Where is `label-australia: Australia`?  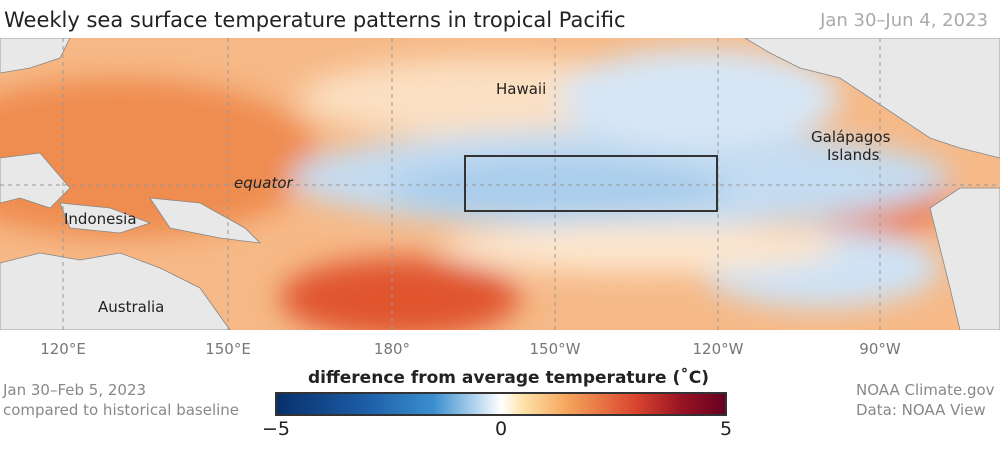
label-australia: Australia is located at coordinates (131, 307).